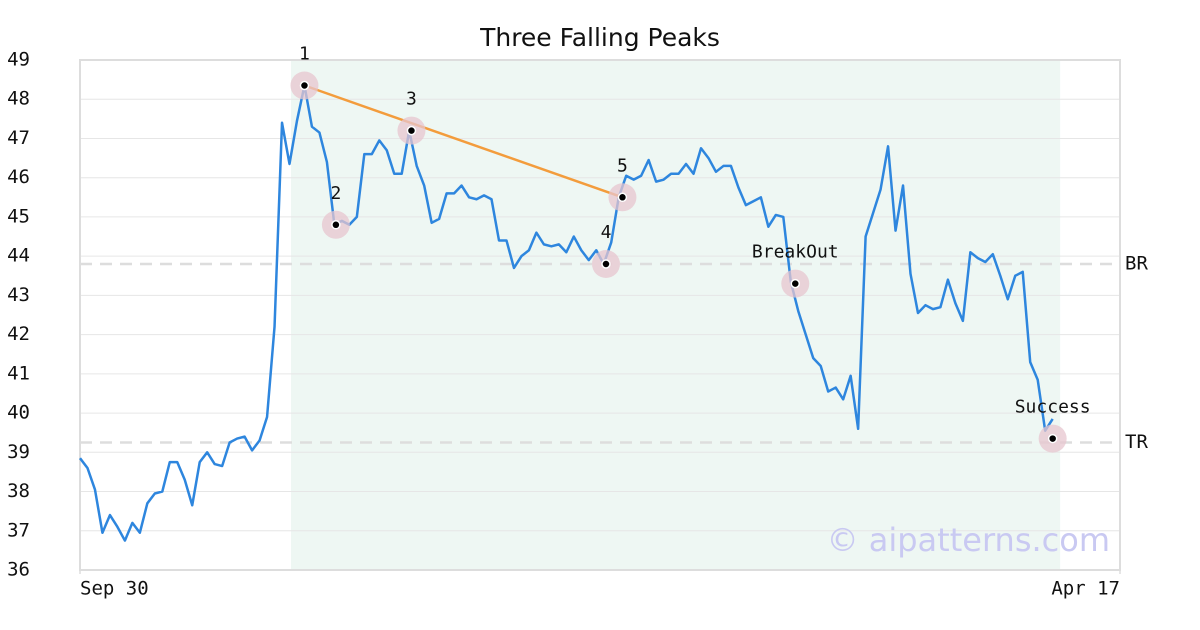 The height and width of the screenshot is (630, 1200). I want to click on trendline, so click(463, 141).